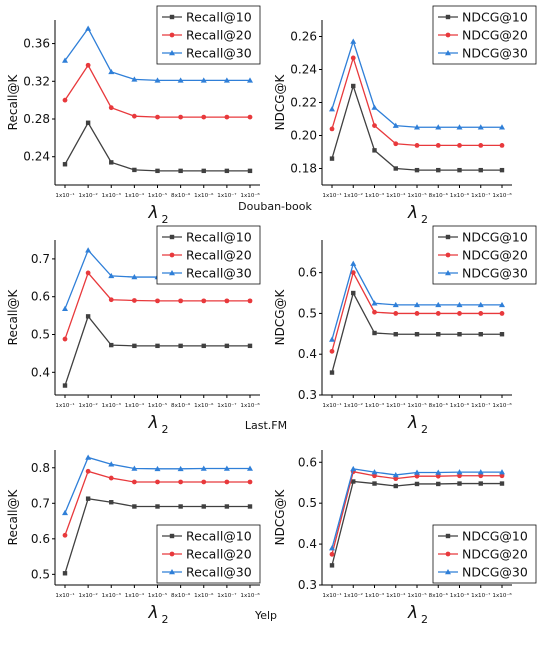 The height and width of the screenshot is (645, 550). I want to click on y-tick-label: 0.32, so click(36, 81).